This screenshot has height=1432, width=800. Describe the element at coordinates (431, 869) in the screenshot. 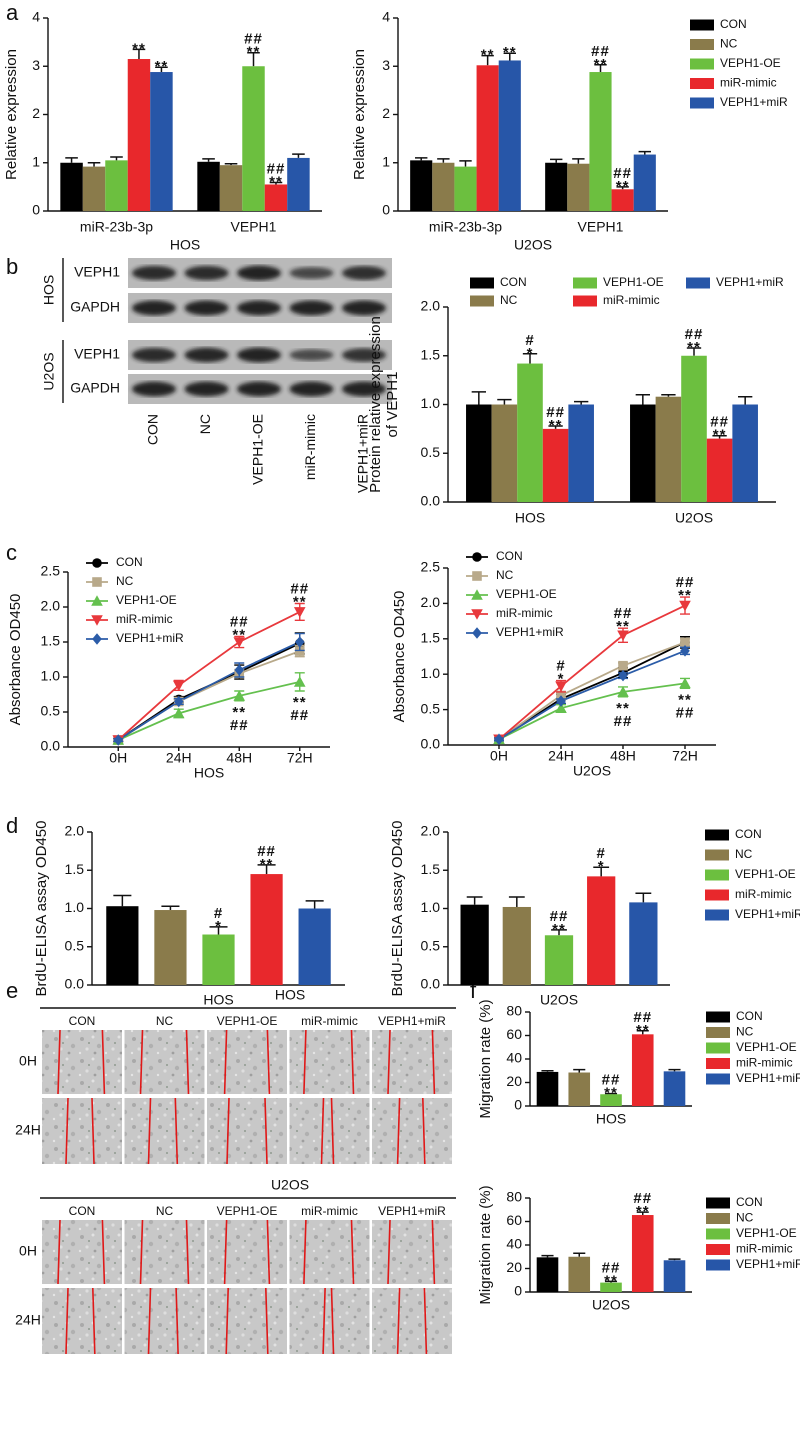

I see `y-tick-label: 1.5` at that location.